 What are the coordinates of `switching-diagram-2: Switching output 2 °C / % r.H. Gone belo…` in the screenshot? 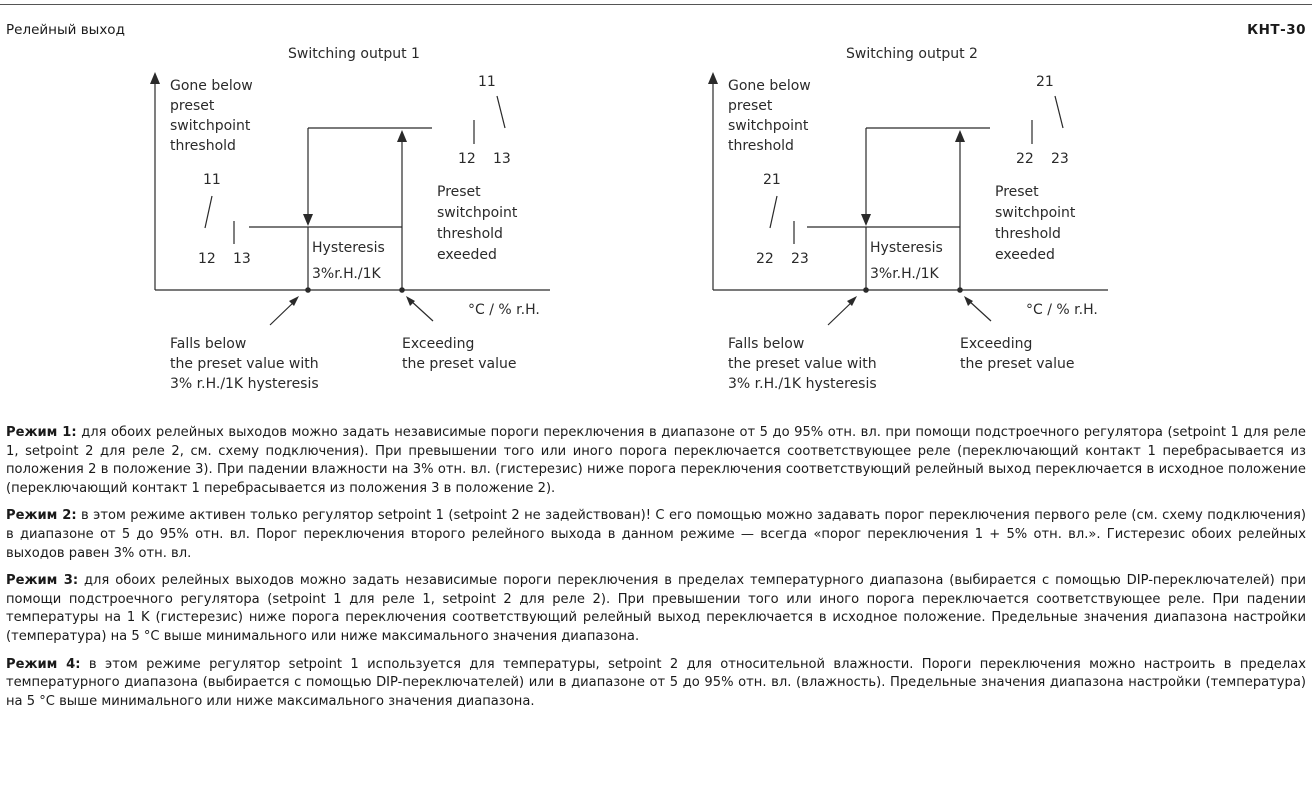 It's located at (908, 219).